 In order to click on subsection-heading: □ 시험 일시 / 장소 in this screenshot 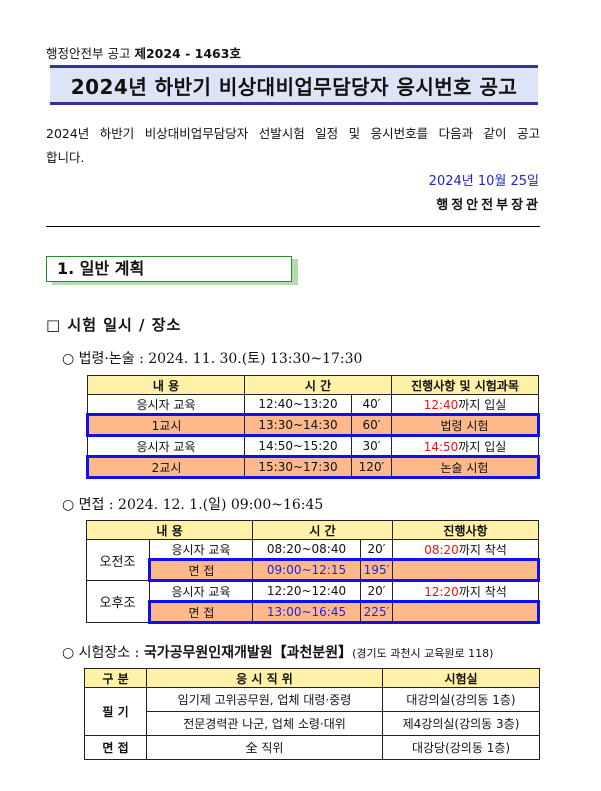, I will do `click(114, 325)`.